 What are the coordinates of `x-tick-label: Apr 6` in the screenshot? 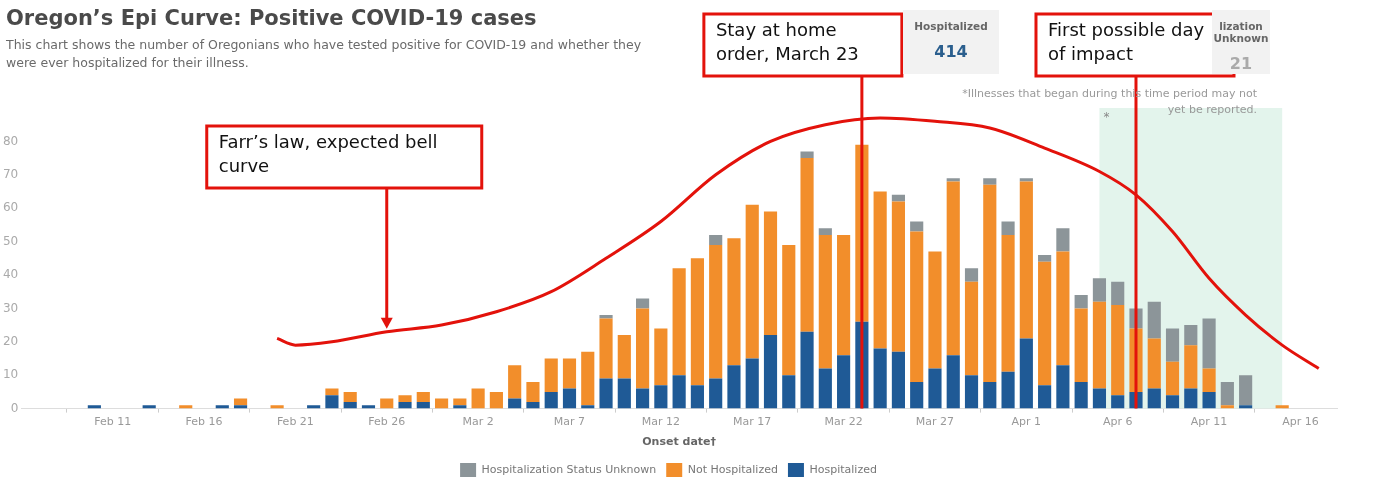 It's located at (1117, 422).